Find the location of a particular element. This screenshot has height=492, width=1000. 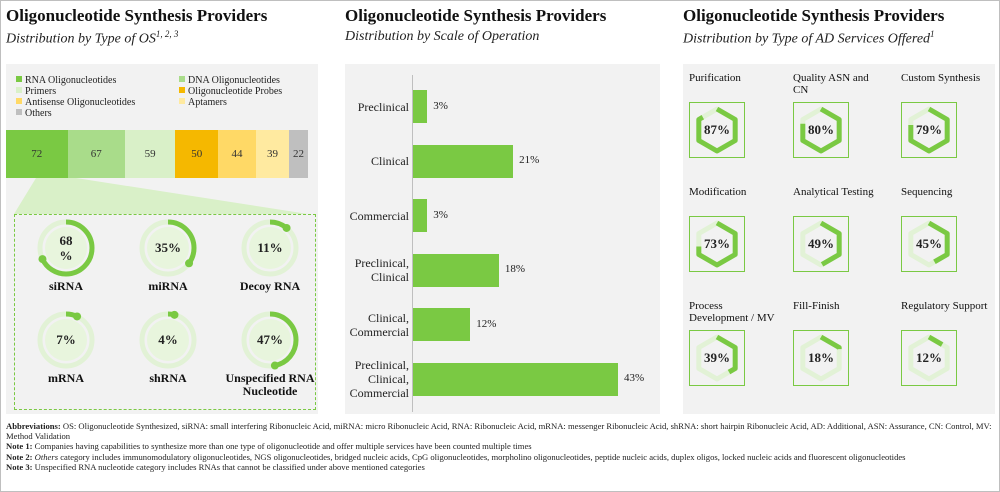

panel1-title: Oligonucleotide Synthesis Providers is located at coordinates (137, 15).